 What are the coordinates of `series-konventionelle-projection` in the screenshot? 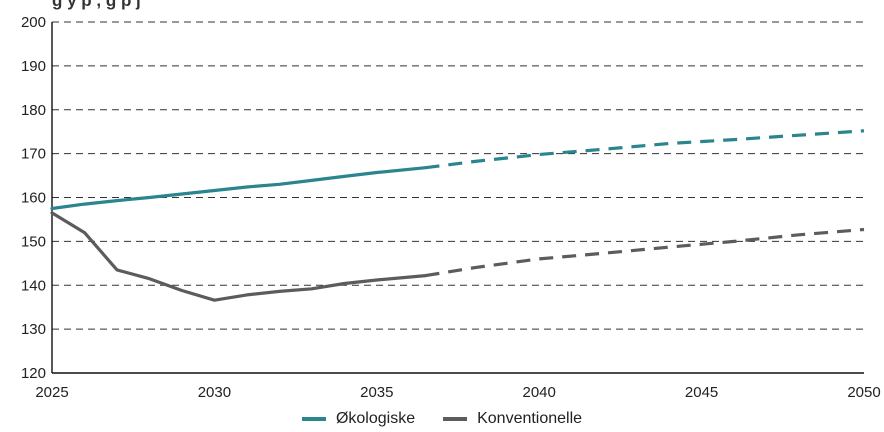 It's located at (645, 252).